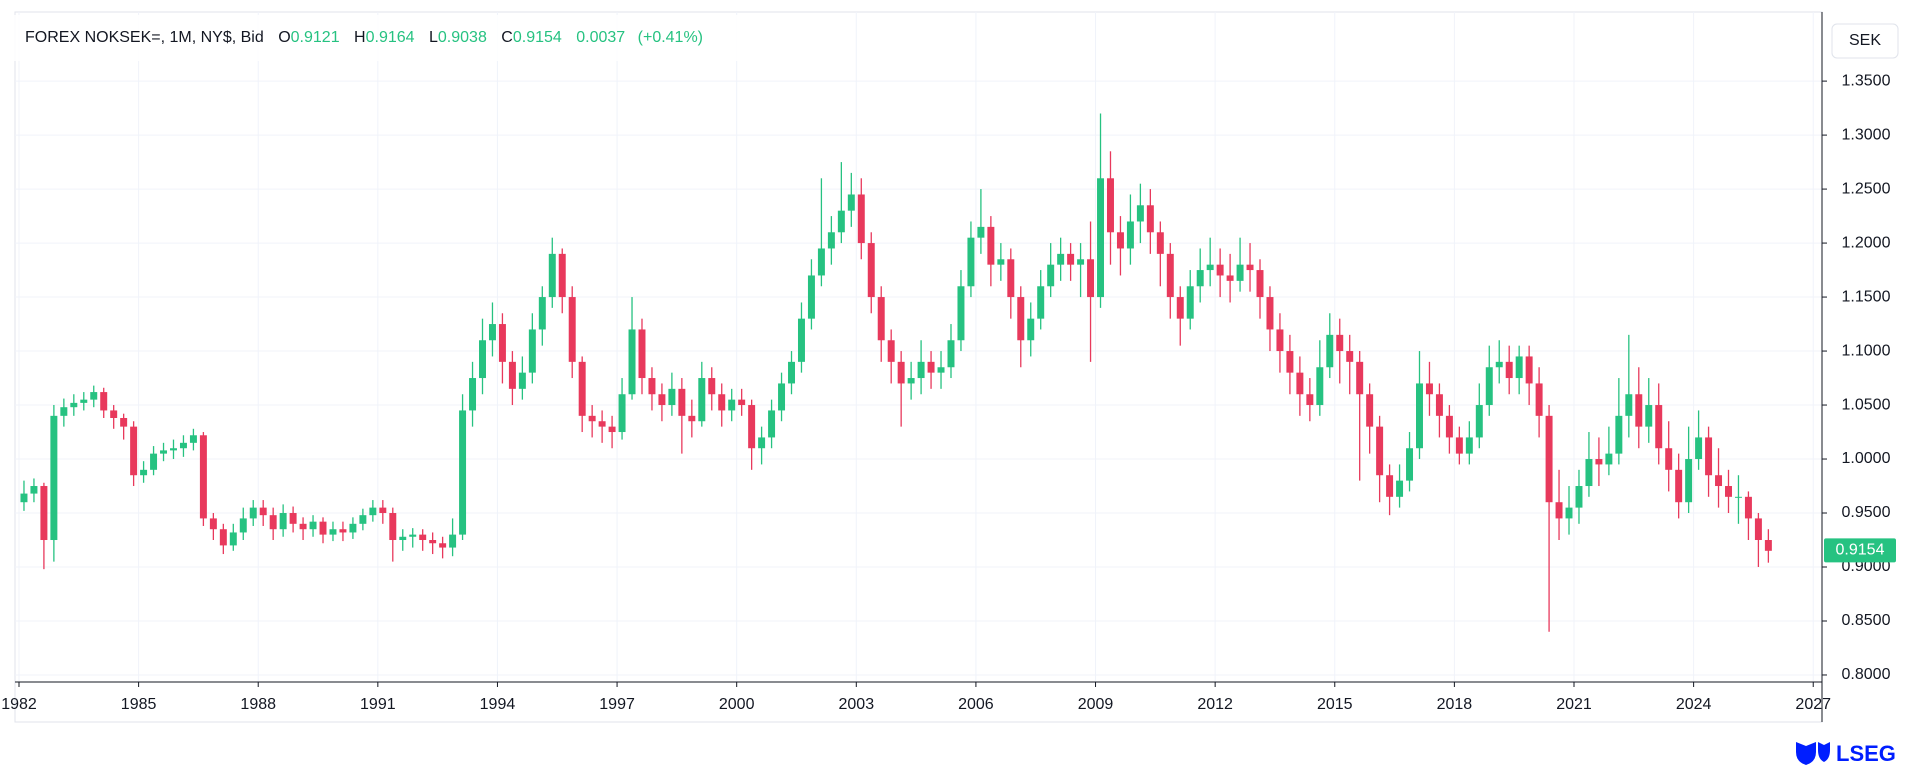 Image resolution: width=1920 pixels, height=772 pixels. I want to click on change: 0.0037, so click(600, 37).